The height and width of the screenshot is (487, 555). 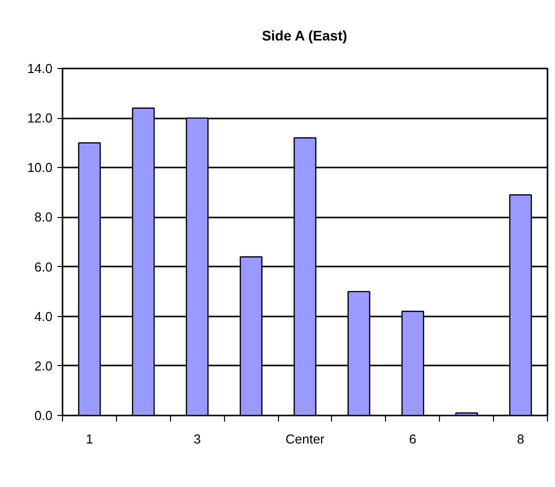 I want to click on chart-title: Side A (East), so click(x=305, y=36).